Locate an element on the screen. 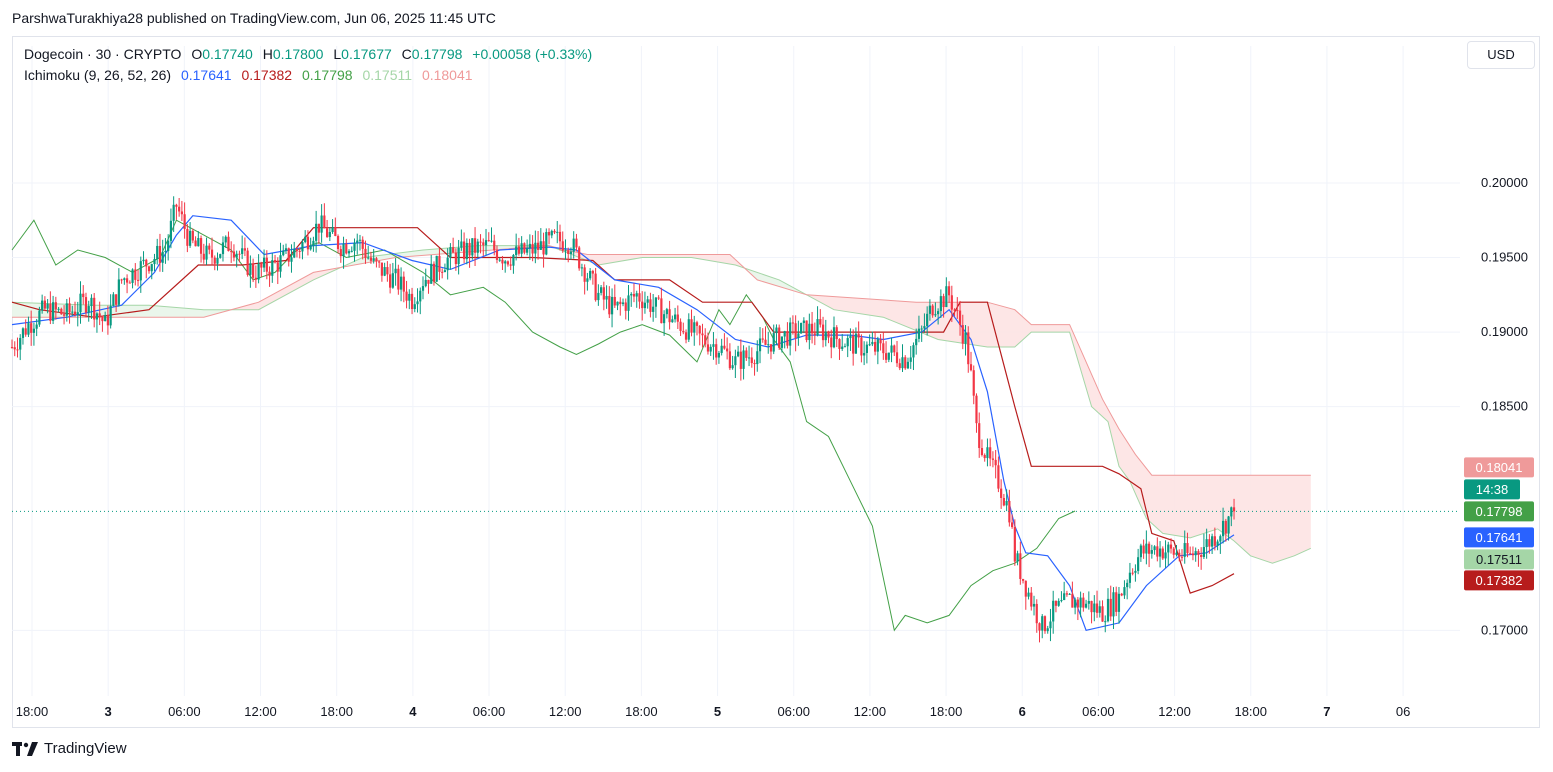 The height and width of the screenshot is (772, 1553). x-tick-label: 06:00 is located at coordinates (793, 711).